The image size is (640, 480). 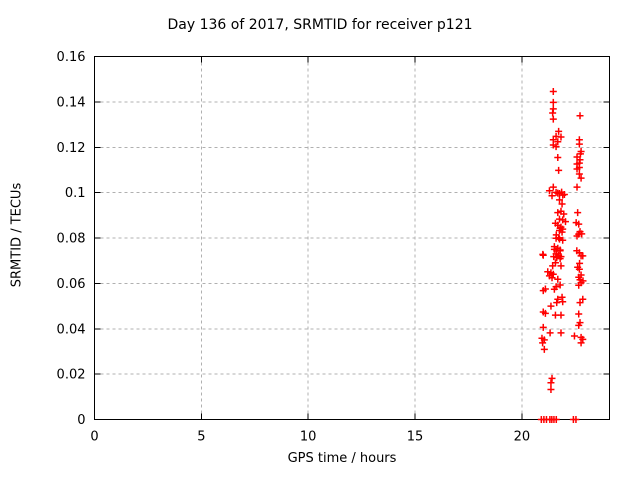 I want to click on y-tick-label: 0.16, so click(x=71, y=57).